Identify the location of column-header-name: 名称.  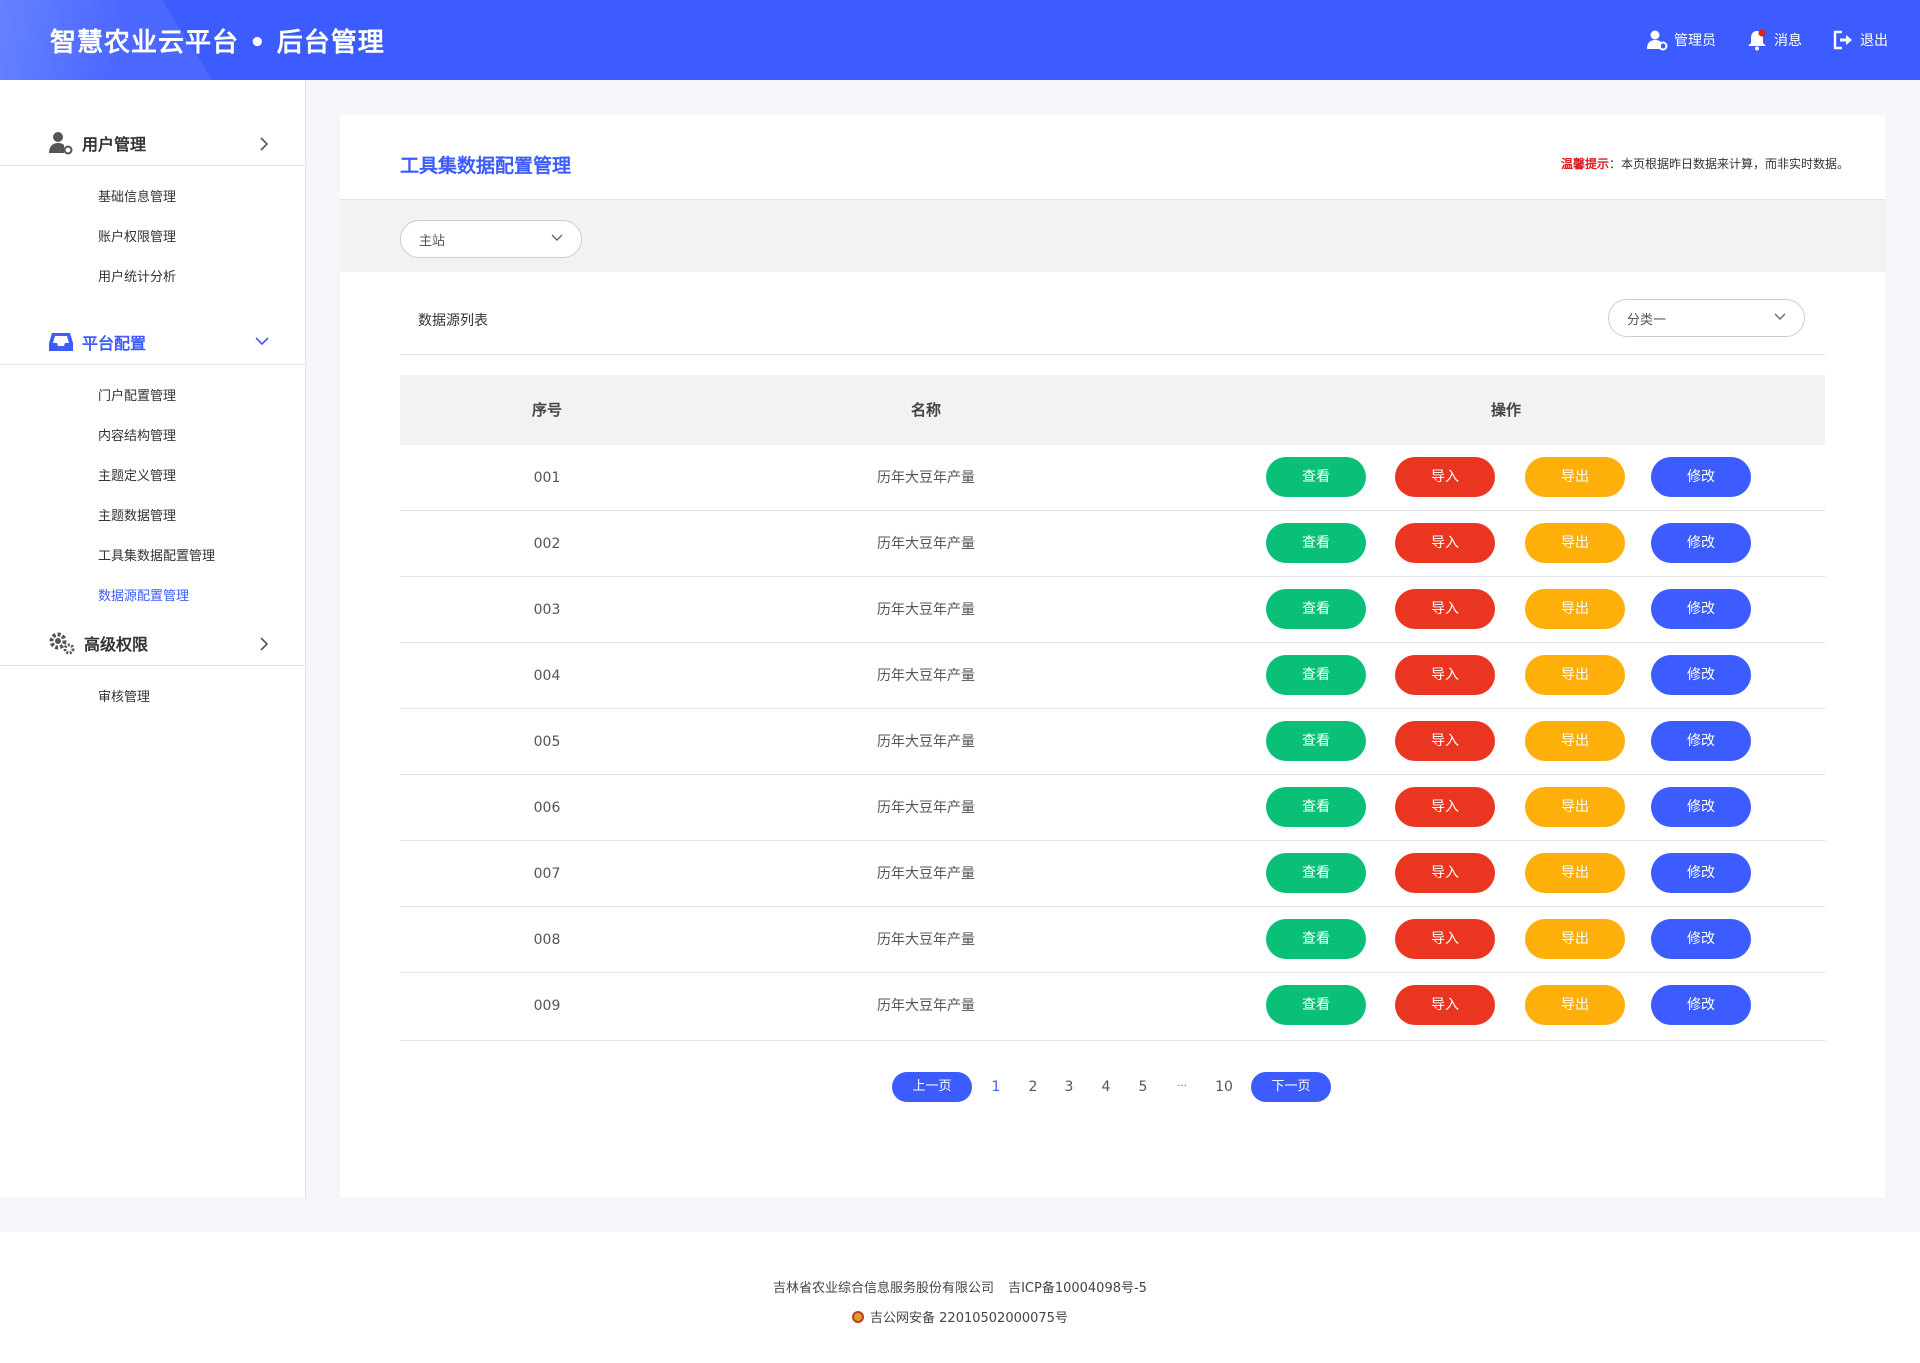
(926, 410).